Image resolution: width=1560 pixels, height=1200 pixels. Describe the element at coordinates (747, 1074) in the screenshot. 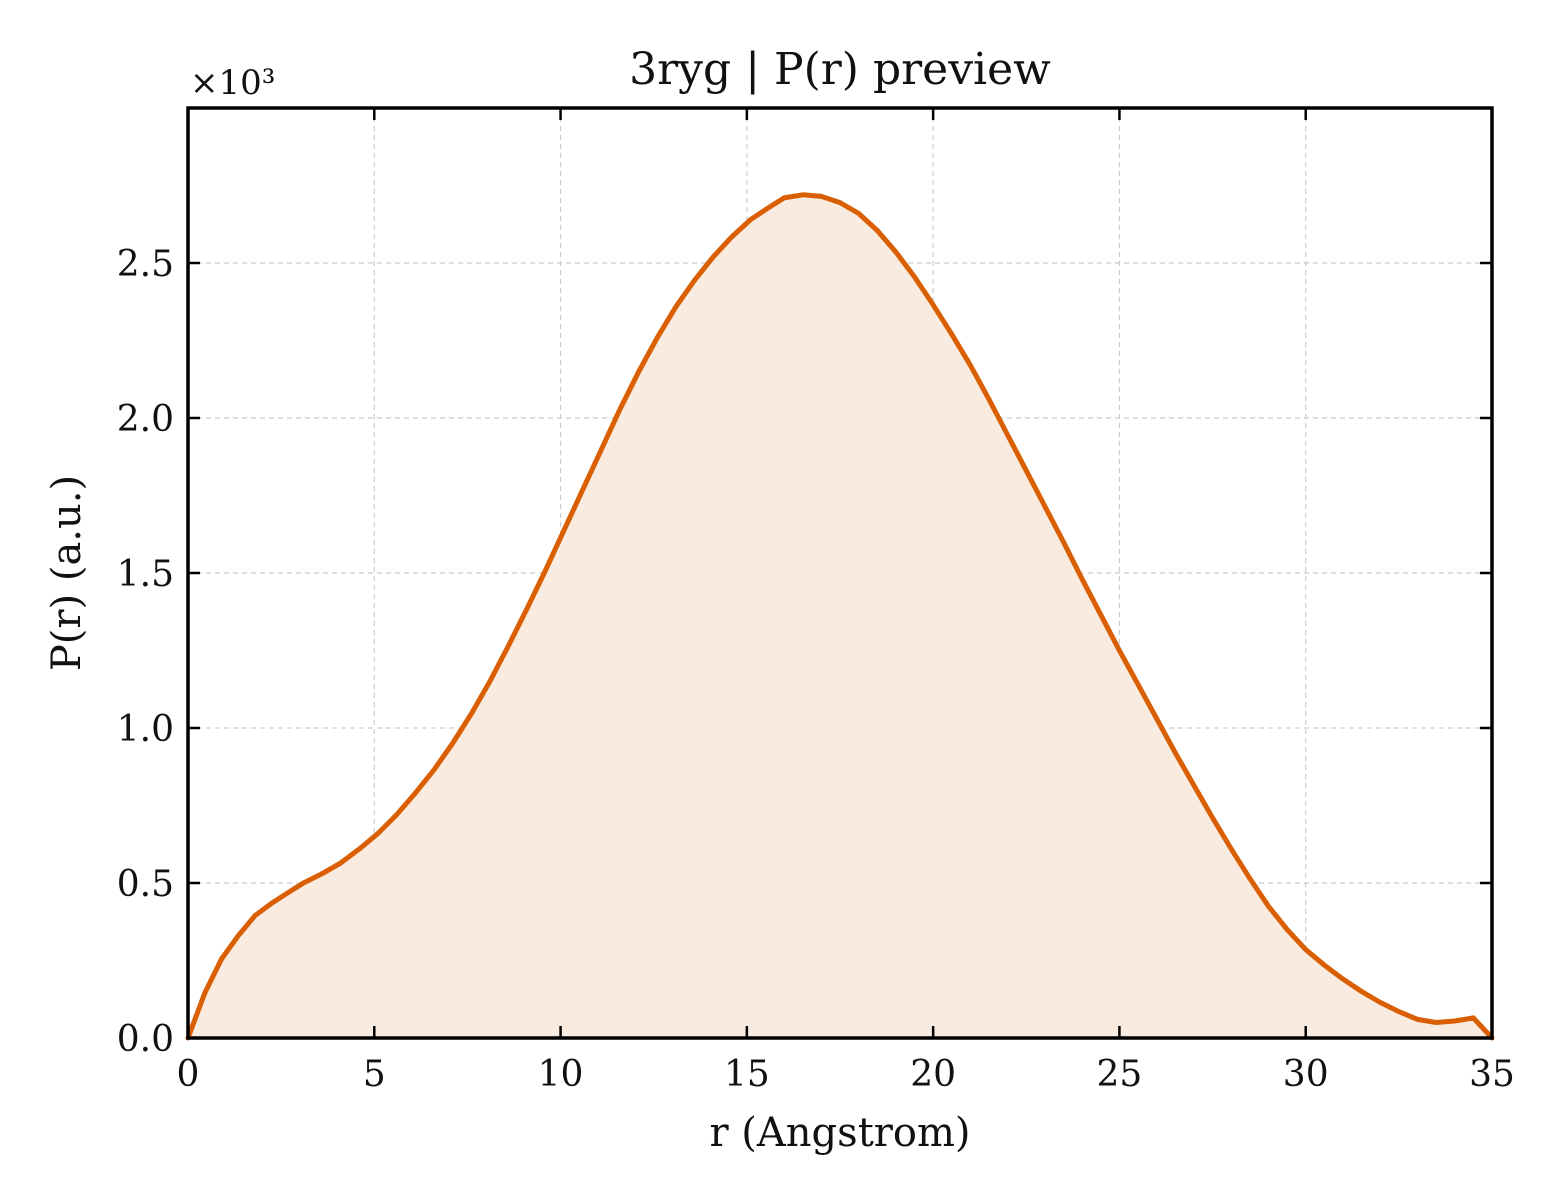

I see `x-tick-label: 15` at that location.